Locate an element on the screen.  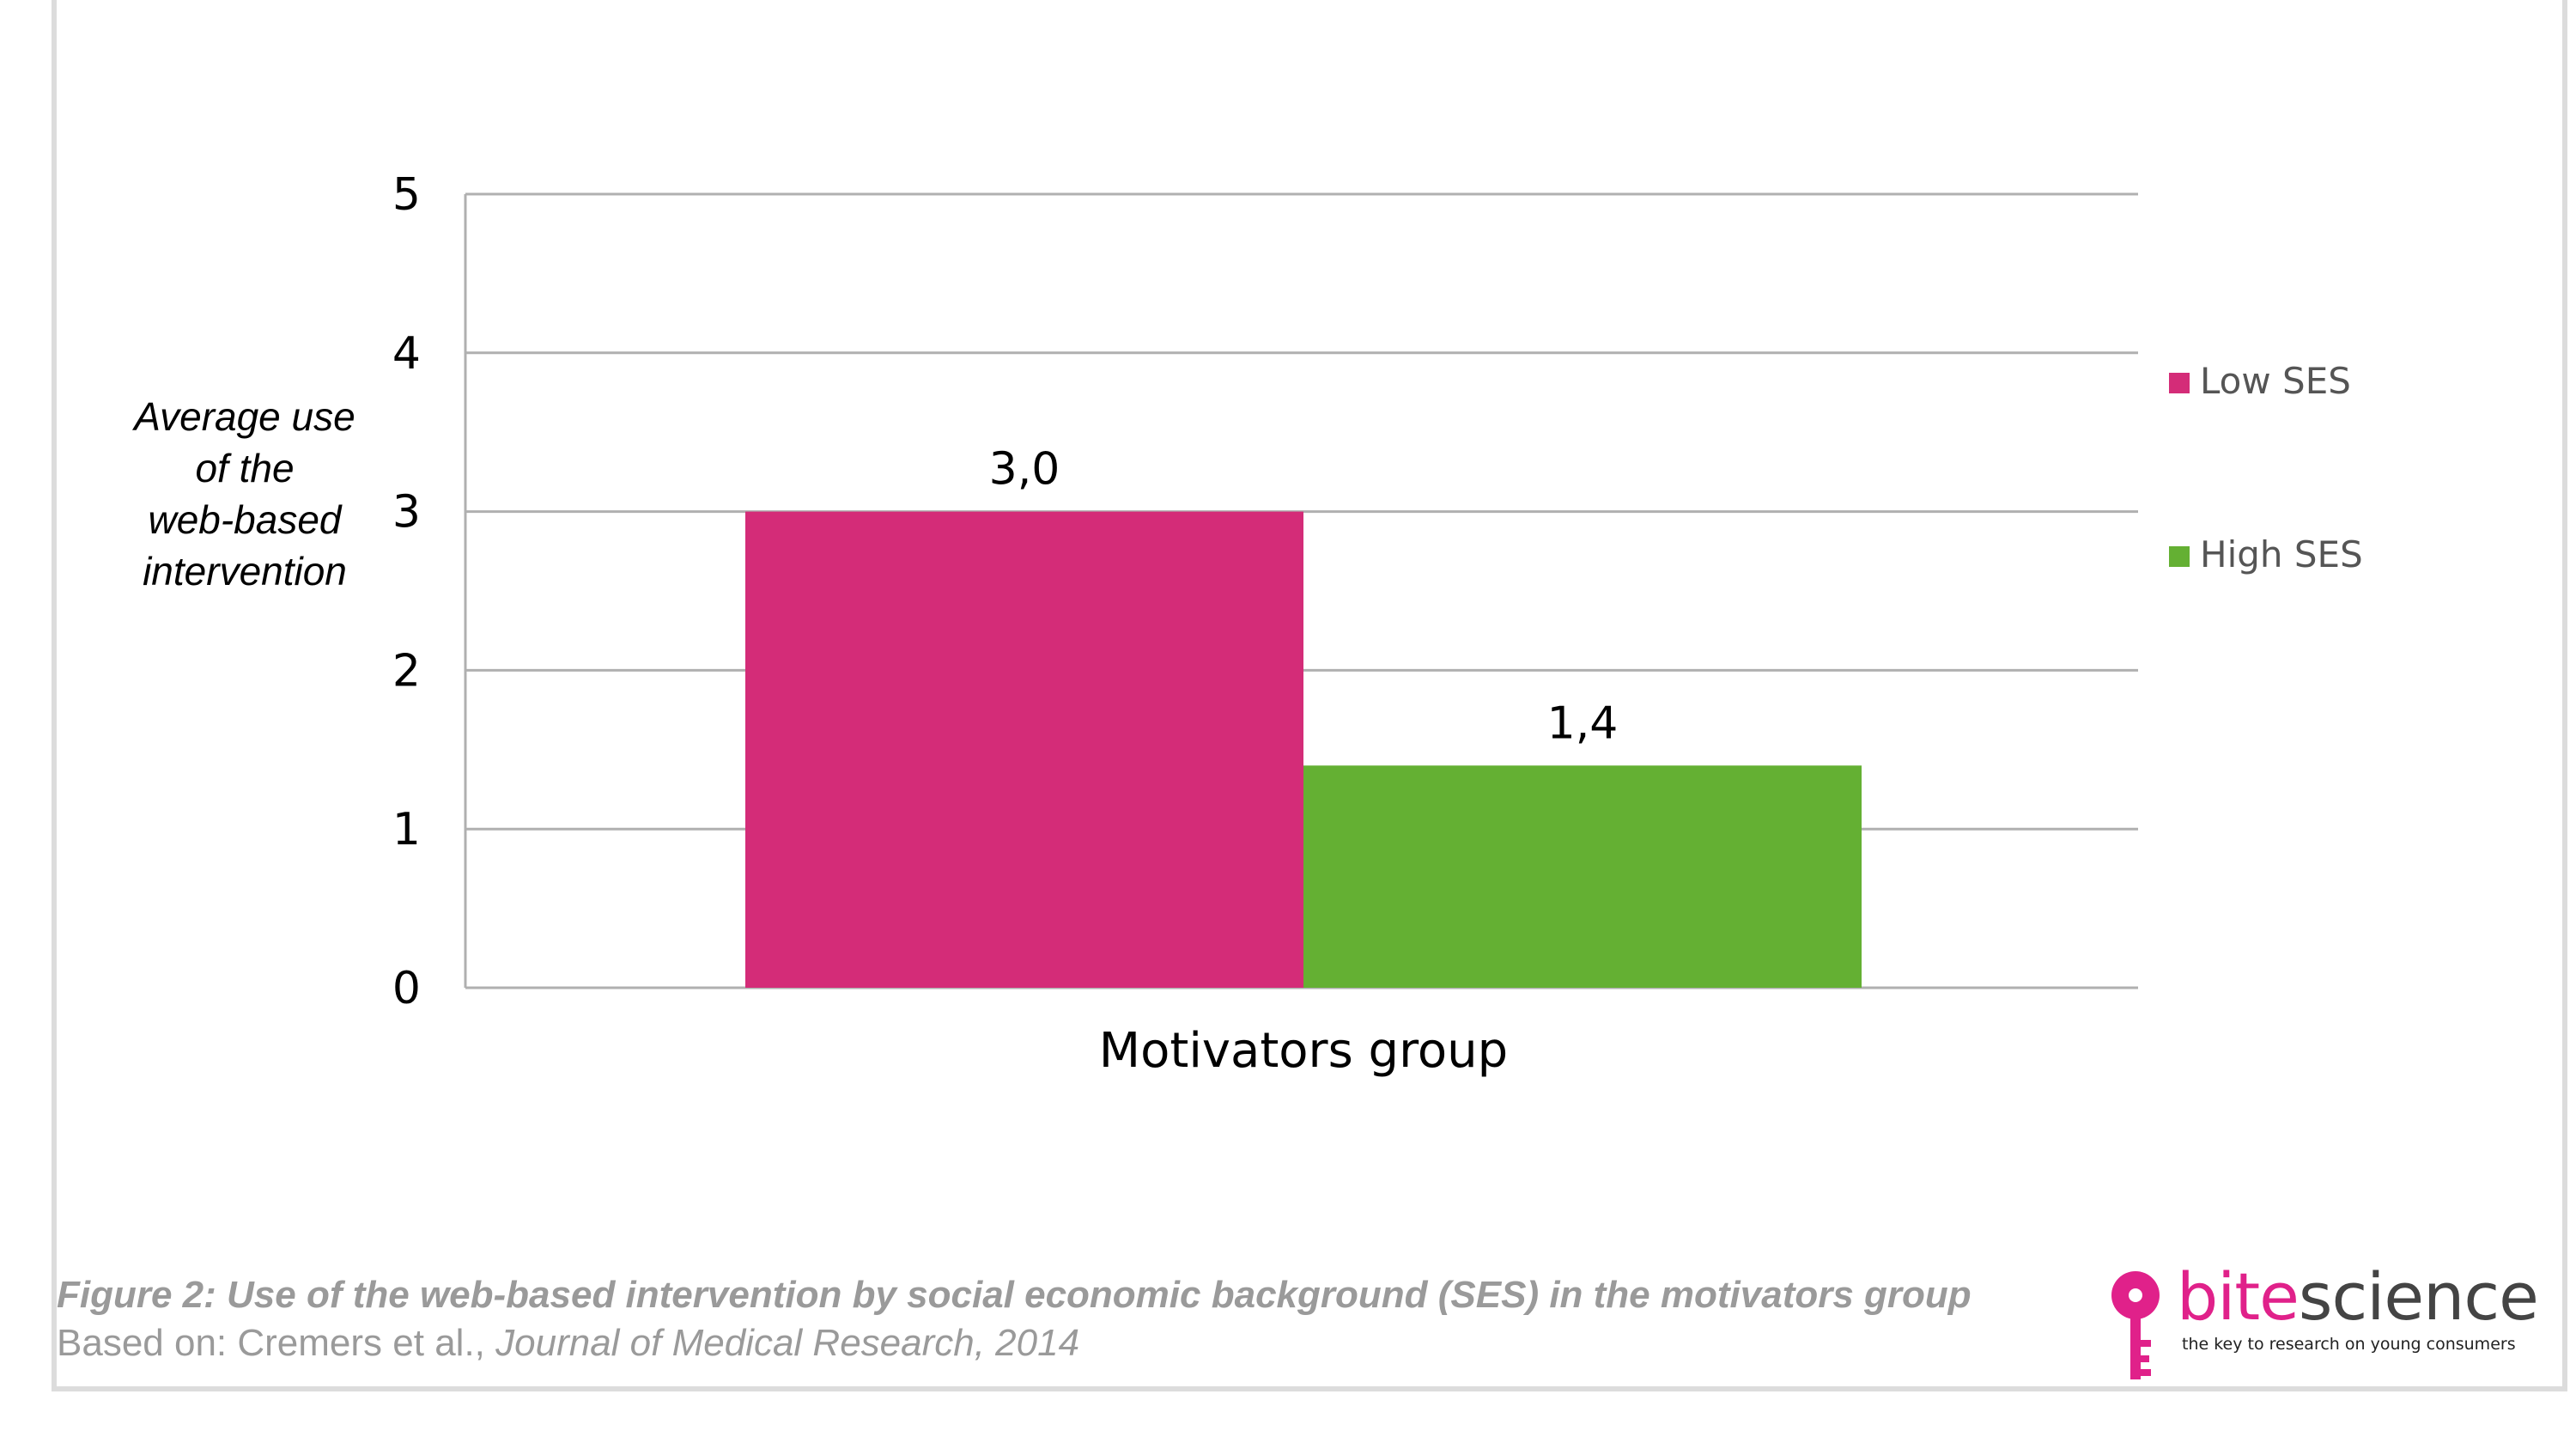
bar-high-ses is located at coordinates (1583, 876).